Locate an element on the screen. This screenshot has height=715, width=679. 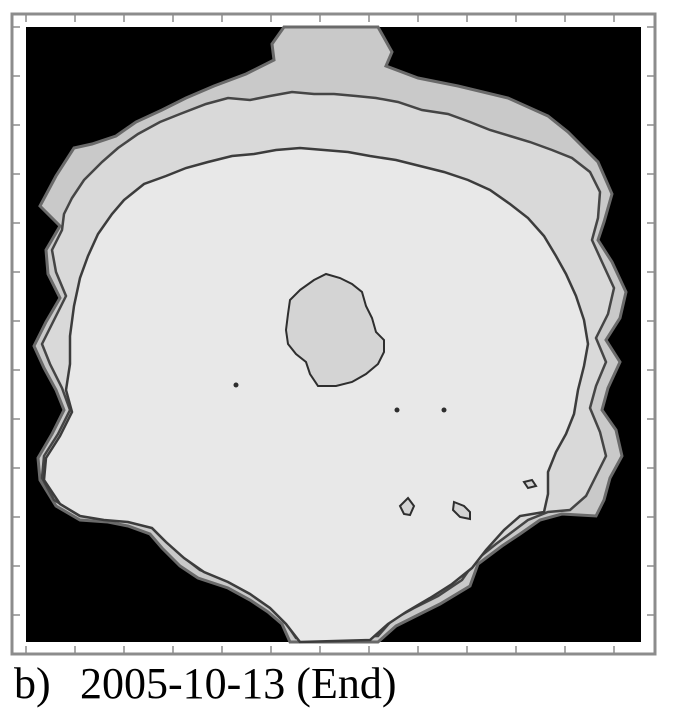
panel-label: b) is located at coordinates (32, 683).